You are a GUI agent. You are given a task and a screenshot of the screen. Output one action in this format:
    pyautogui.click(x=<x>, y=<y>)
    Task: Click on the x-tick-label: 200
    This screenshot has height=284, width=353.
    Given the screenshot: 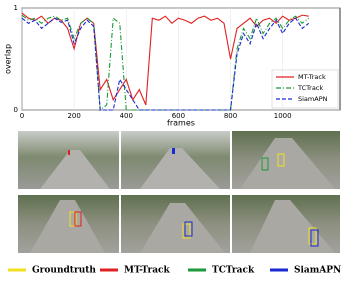 What is the action you would take?
    pyautogui.click(x=73, y=116)
    